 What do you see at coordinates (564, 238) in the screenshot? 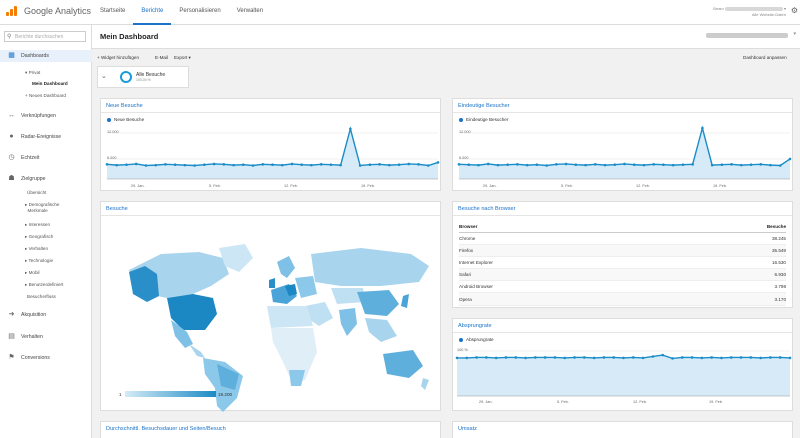
I see `browser-name: Chrome` at bounding box center [564, 238].